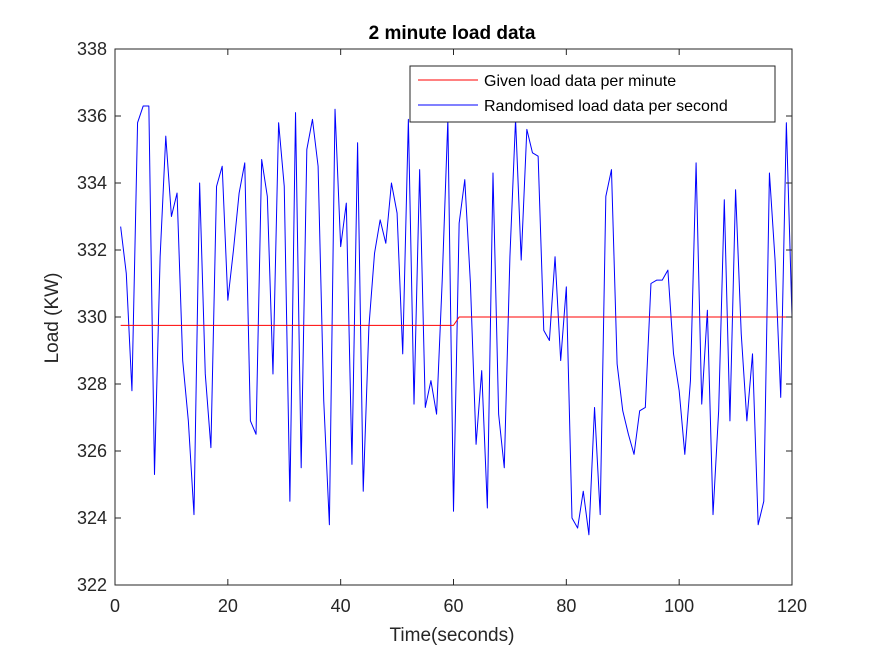 The width and height of the screenshot is (875, 656). What do you see at coordinates (92, 183) in the screenshot?
I see `y-tick-label: 334` at bounding box center [92, 183].